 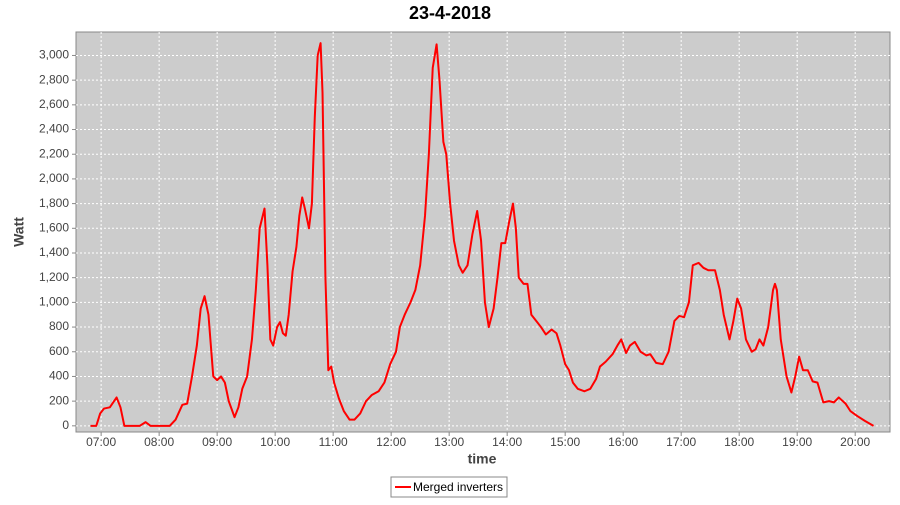 What do you see at coordinates (739, 442) in the screenshot?
I see `x-tick-label: 18:00` at bounding box center [739, 442].